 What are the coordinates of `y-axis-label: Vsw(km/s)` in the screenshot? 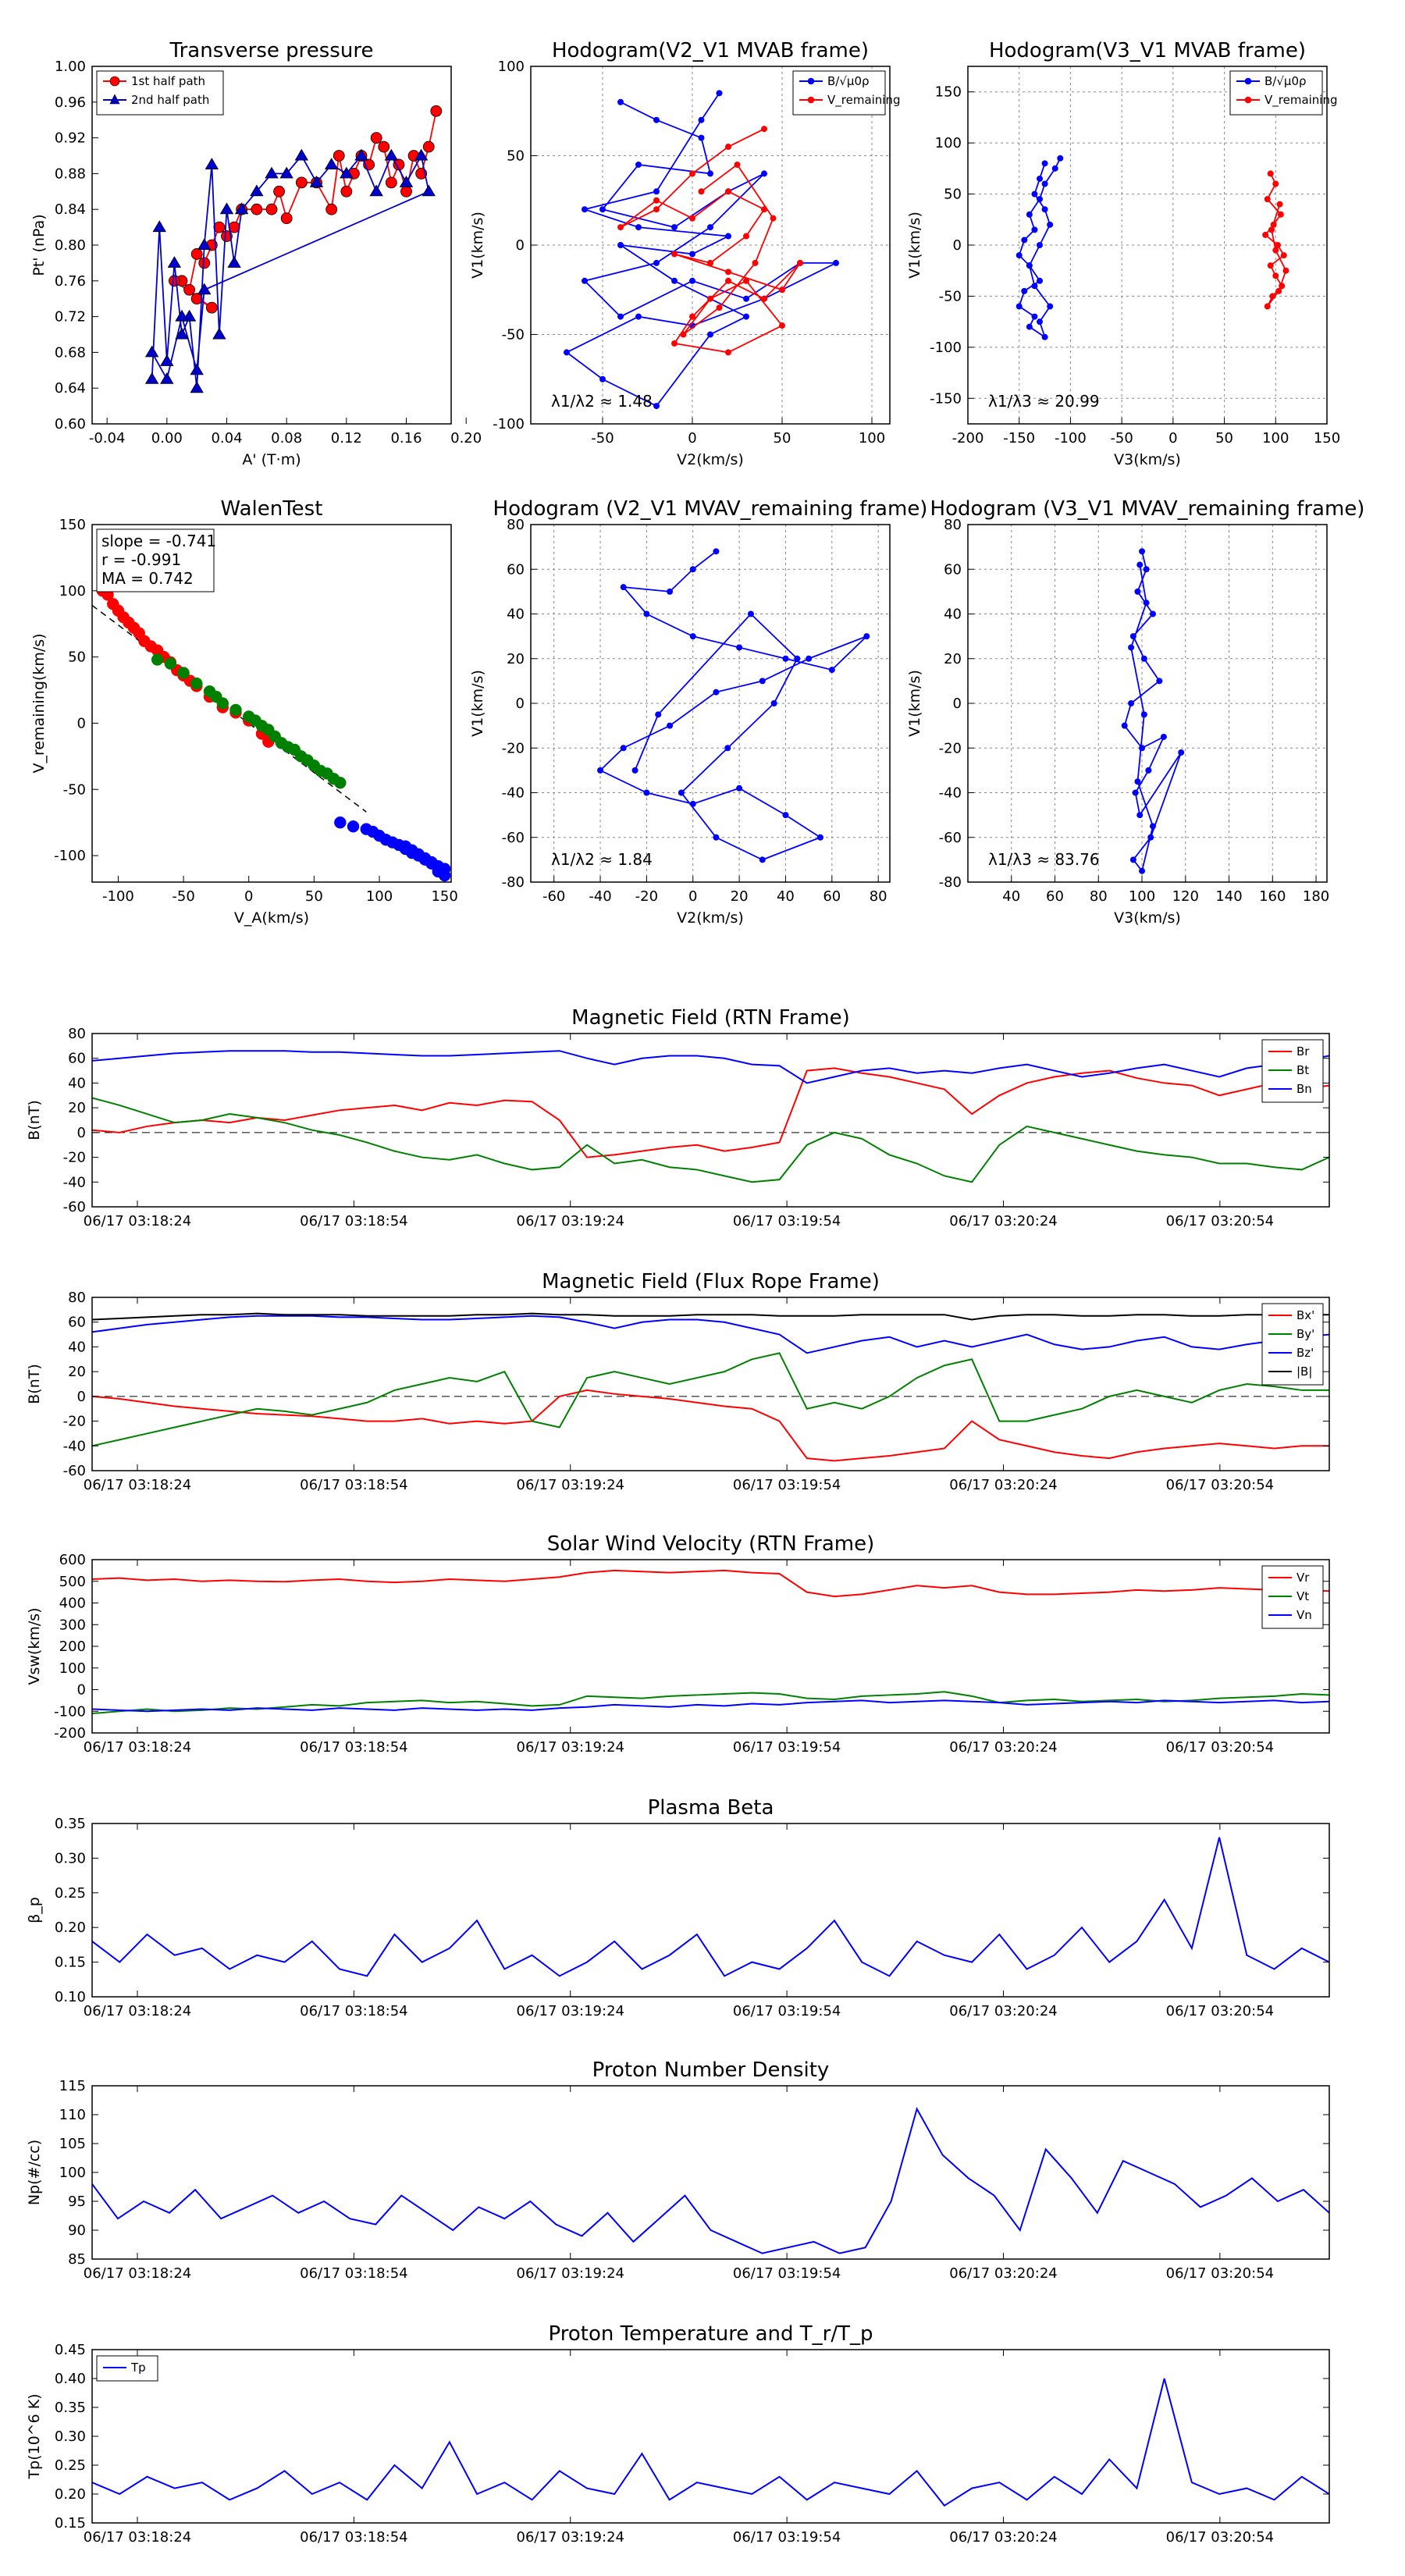 It's located at (34, 1646).